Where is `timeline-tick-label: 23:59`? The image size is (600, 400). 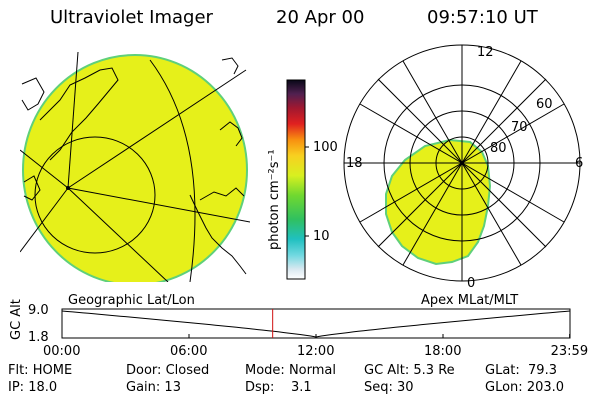 timeline-tick-label: 23:59 is located at coordinates (569, 351).